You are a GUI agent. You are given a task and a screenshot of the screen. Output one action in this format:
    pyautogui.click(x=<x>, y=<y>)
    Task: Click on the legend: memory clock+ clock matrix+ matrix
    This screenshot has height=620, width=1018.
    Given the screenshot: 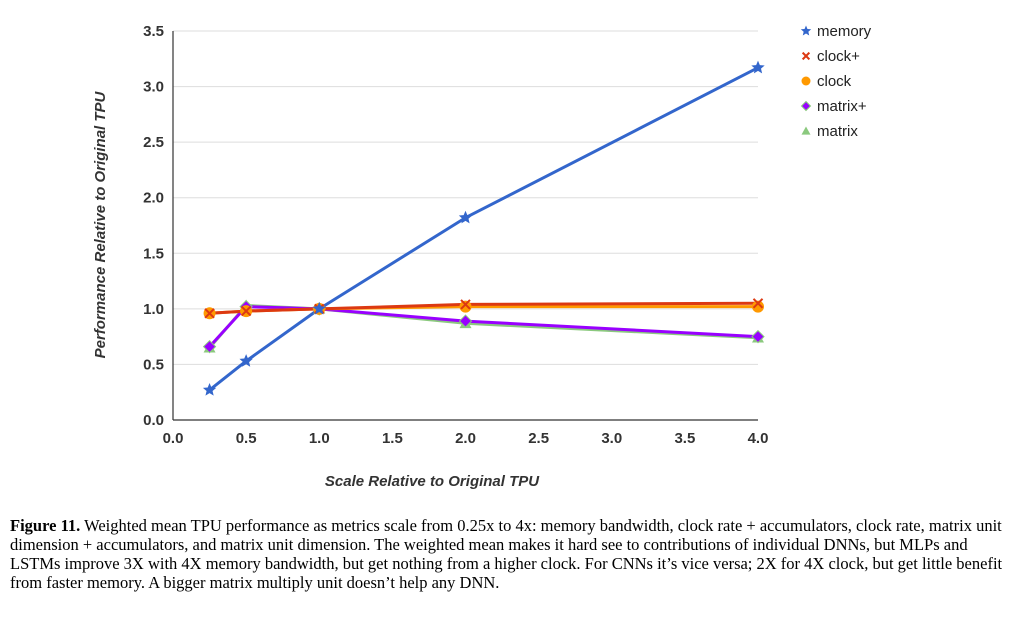 What is the action you would take?
    pyautogui.click(x=836, y=81)
    